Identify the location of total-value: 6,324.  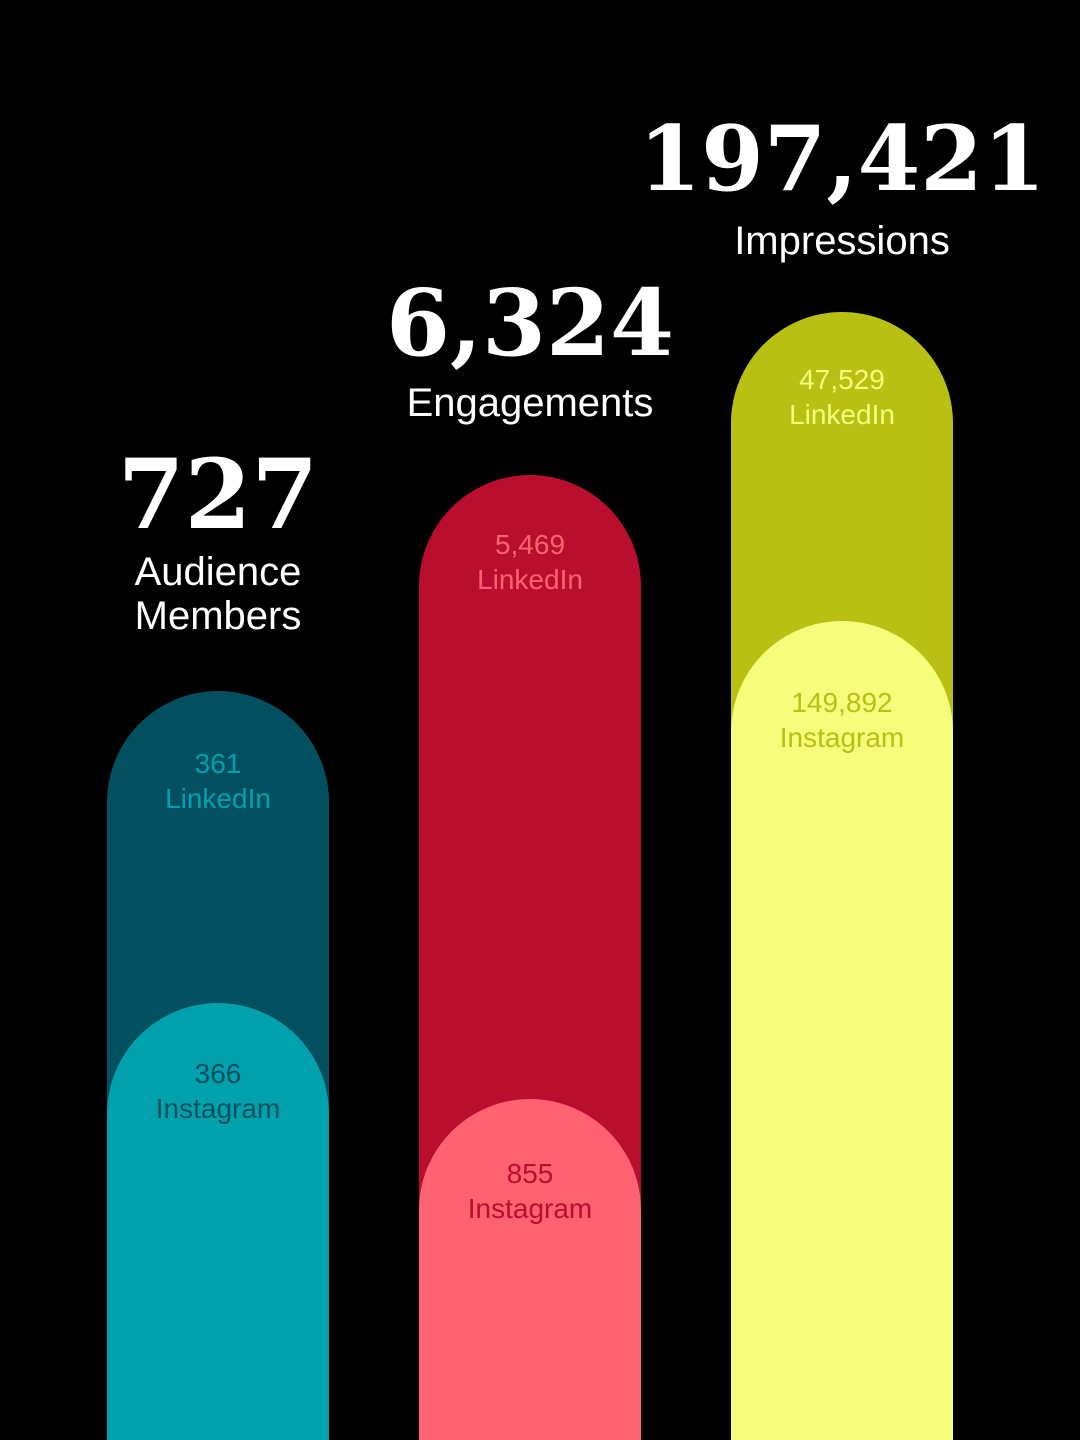
(530, 323).